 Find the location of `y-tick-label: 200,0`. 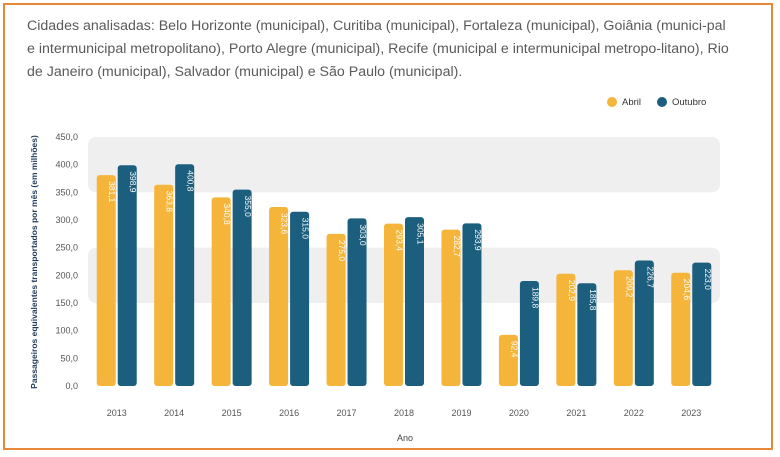

y-tick-label: 200,0 is located at coordinates (66, 275).